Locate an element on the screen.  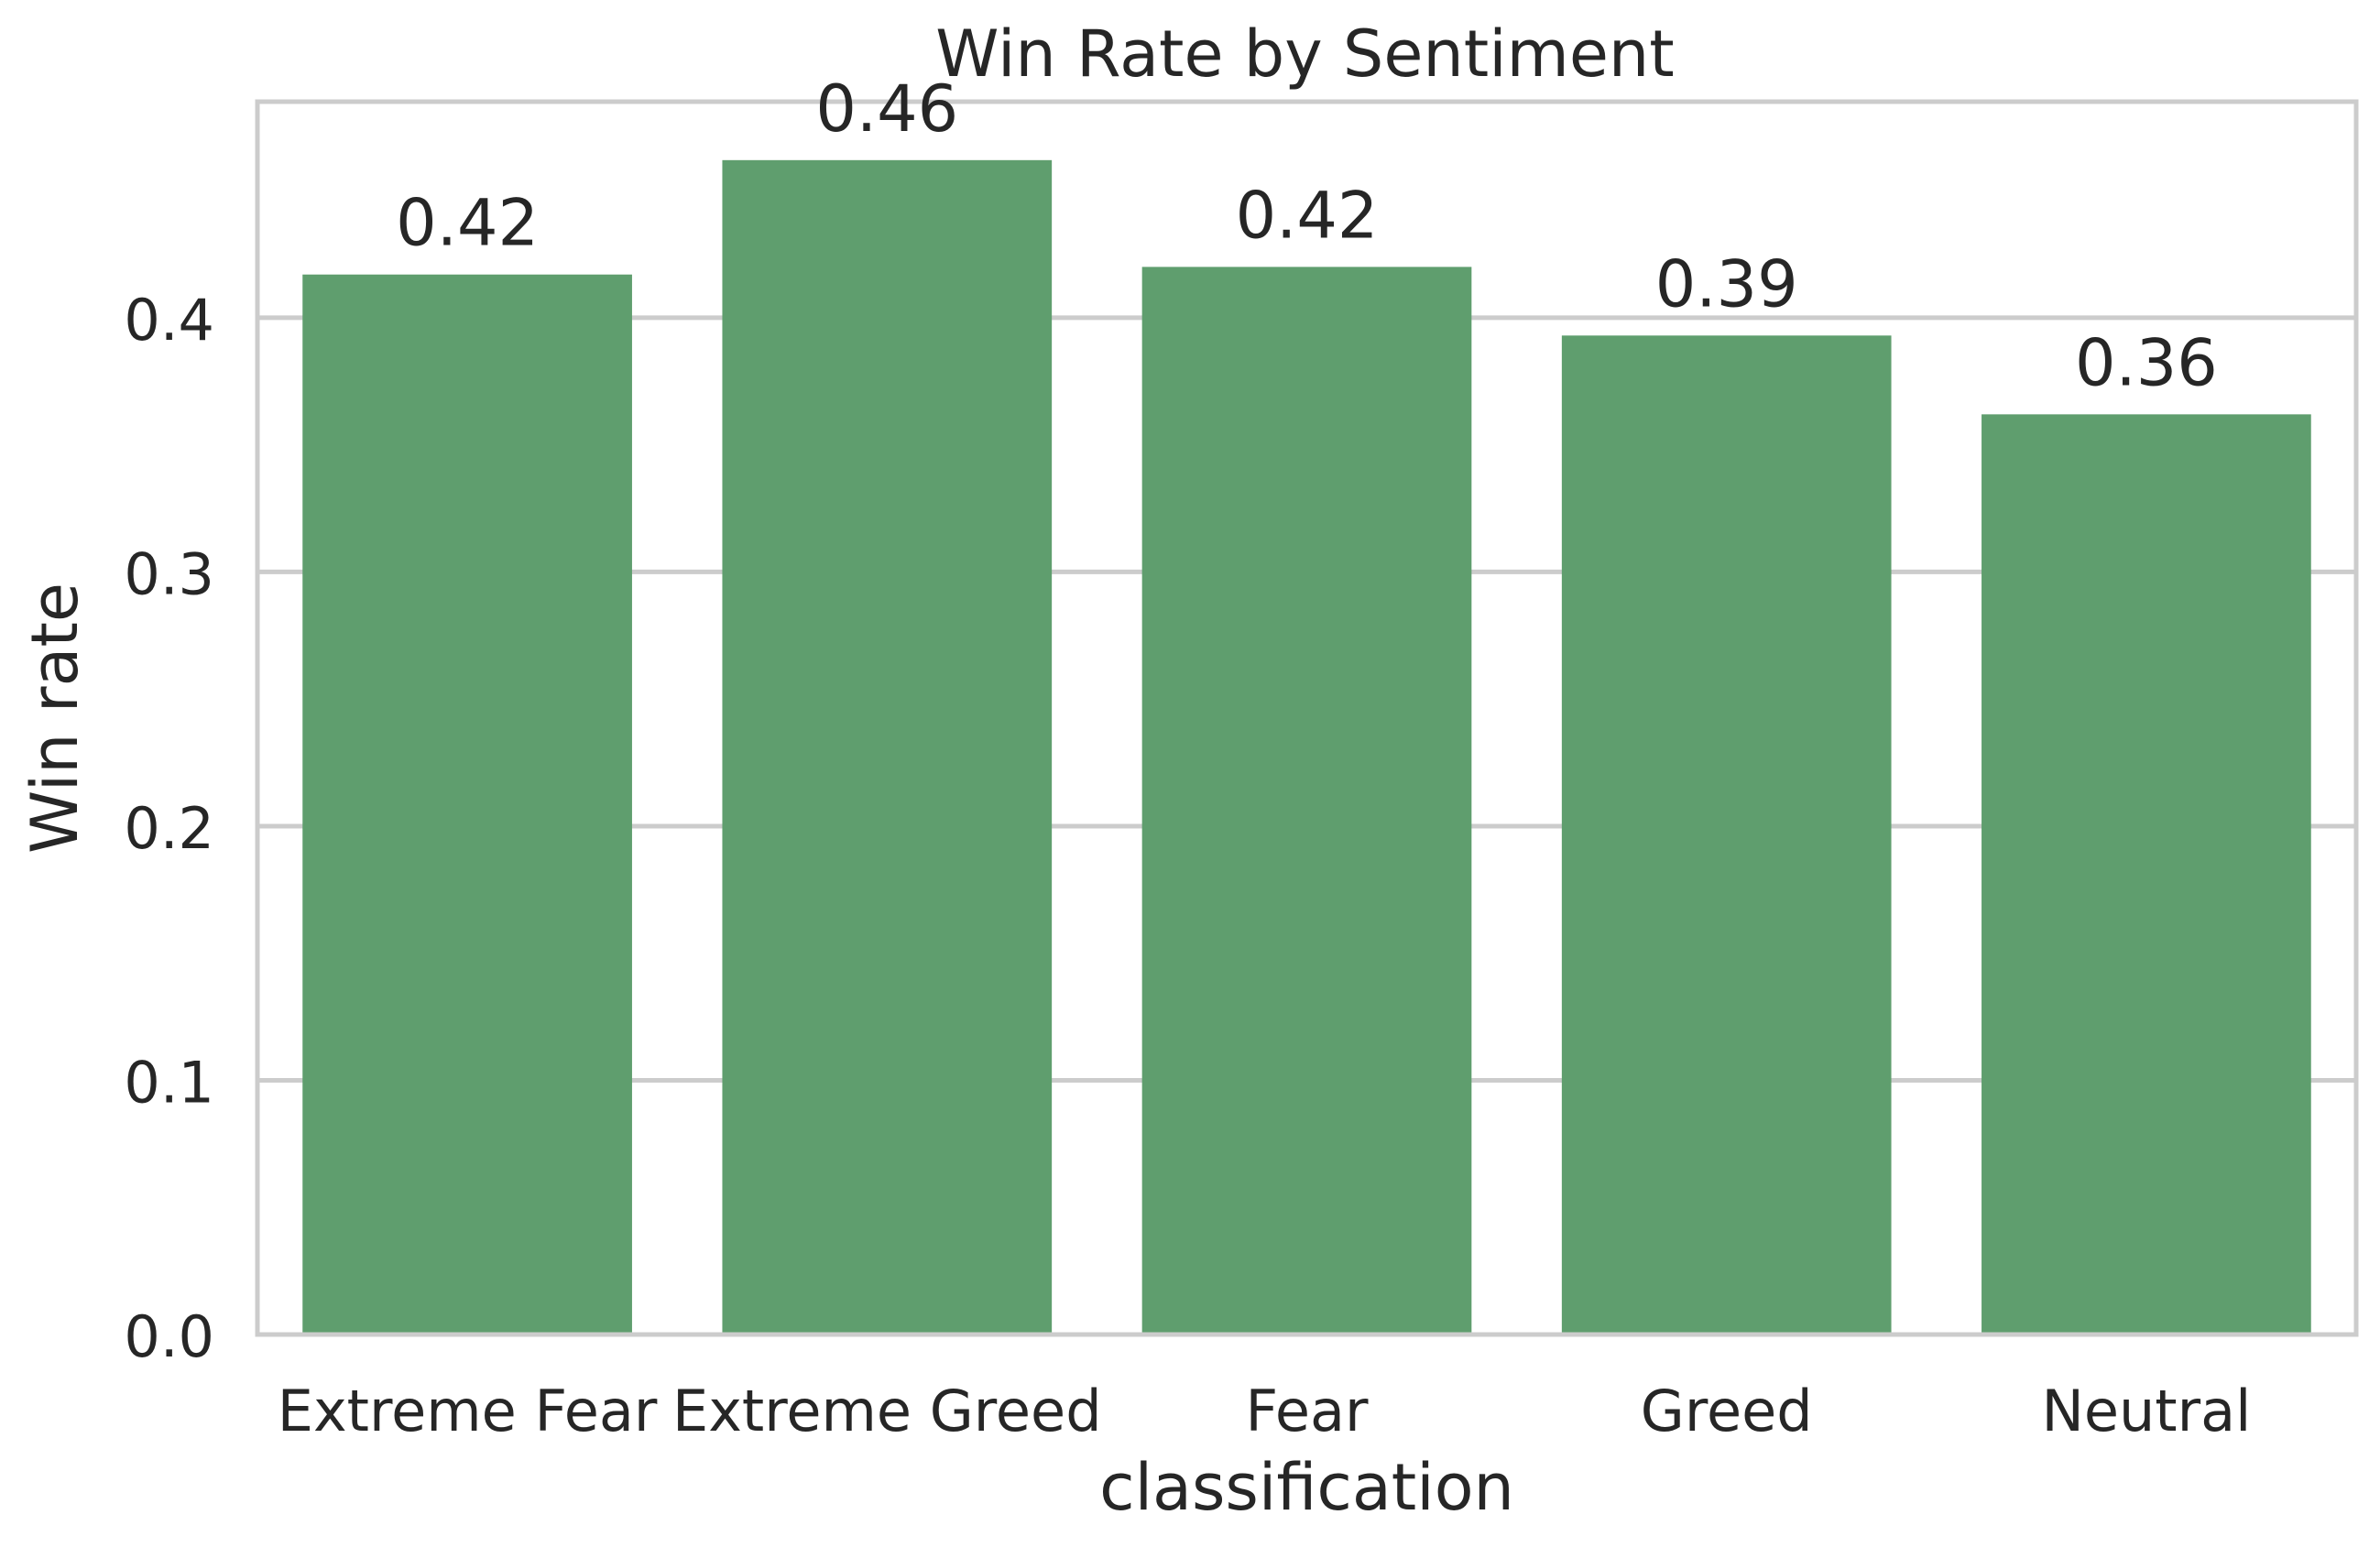
y-tick-label-2: 0.2 is located at coordinates (169, 828).